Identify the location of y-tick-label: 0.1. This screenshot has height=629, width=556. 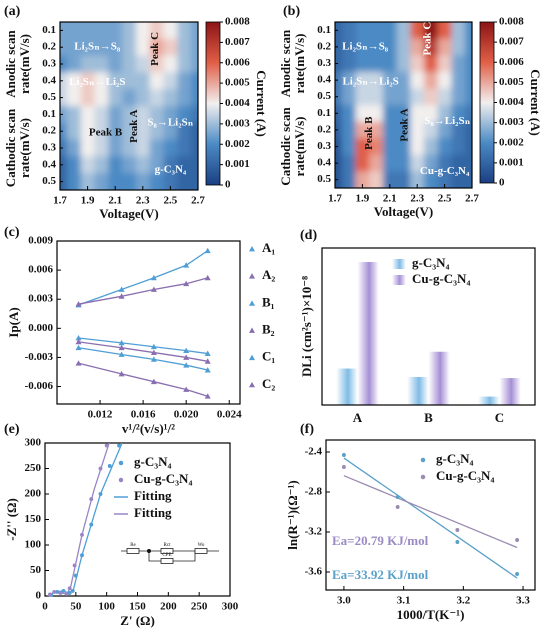
(49, 114).